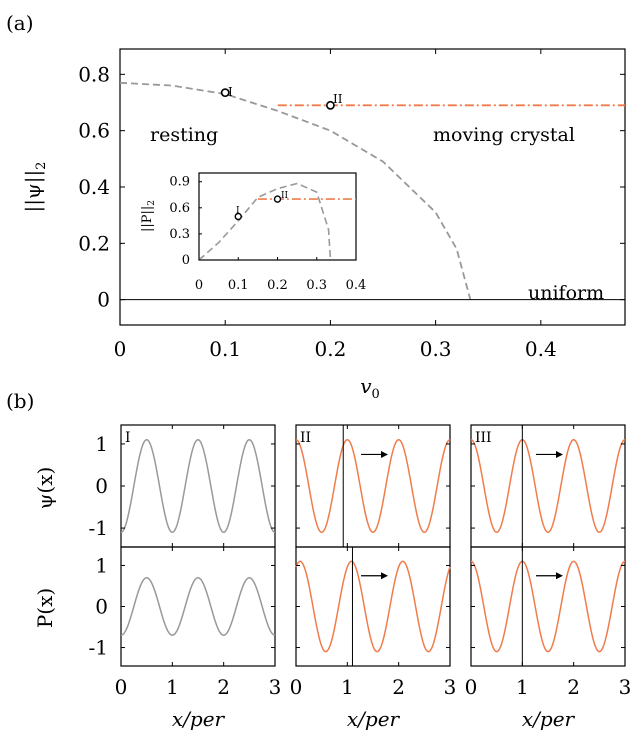 Image resolution: width=636 pixels, height=740 pixels. I want to click on point-I, so click(225, 93).